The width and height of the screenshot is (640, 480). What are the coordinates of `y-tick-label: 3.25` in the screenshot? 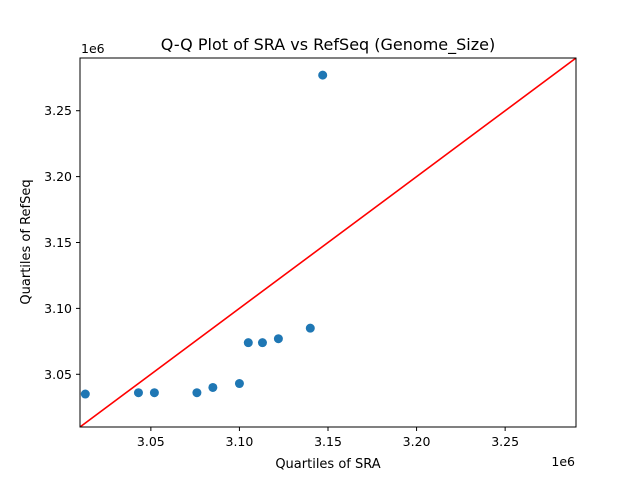 It's located at (58, 110).